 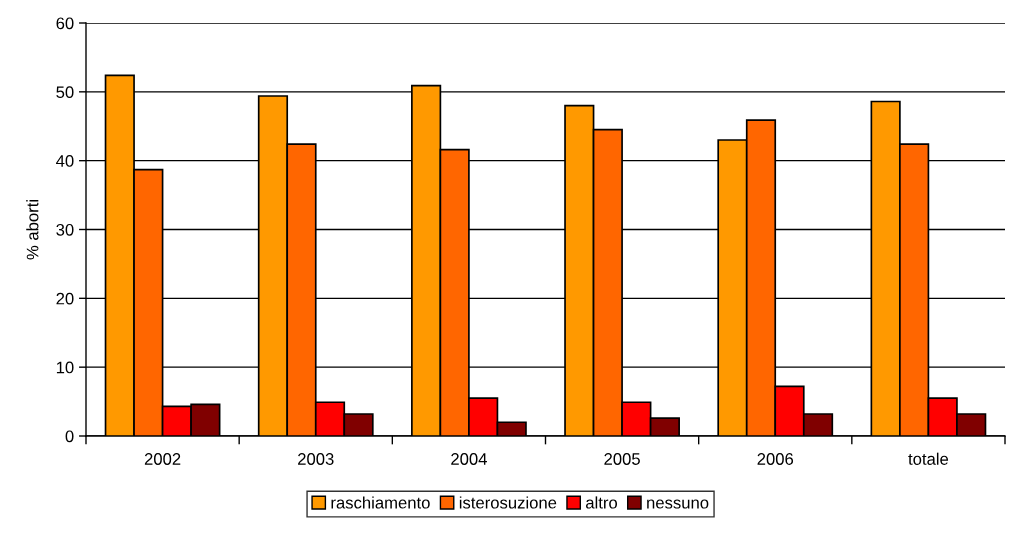 I want to click on y-axis-title: % aborti, so click(x=32, y=230).